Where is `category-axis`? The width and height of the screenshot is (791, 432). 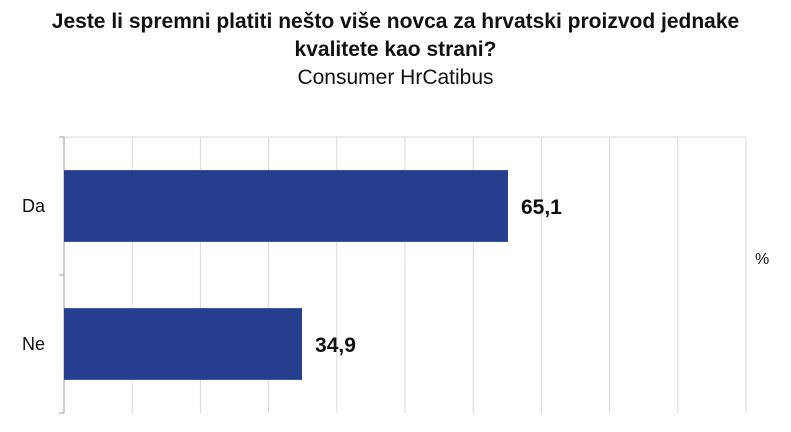 category-axis is located at coordinates (62, 275).